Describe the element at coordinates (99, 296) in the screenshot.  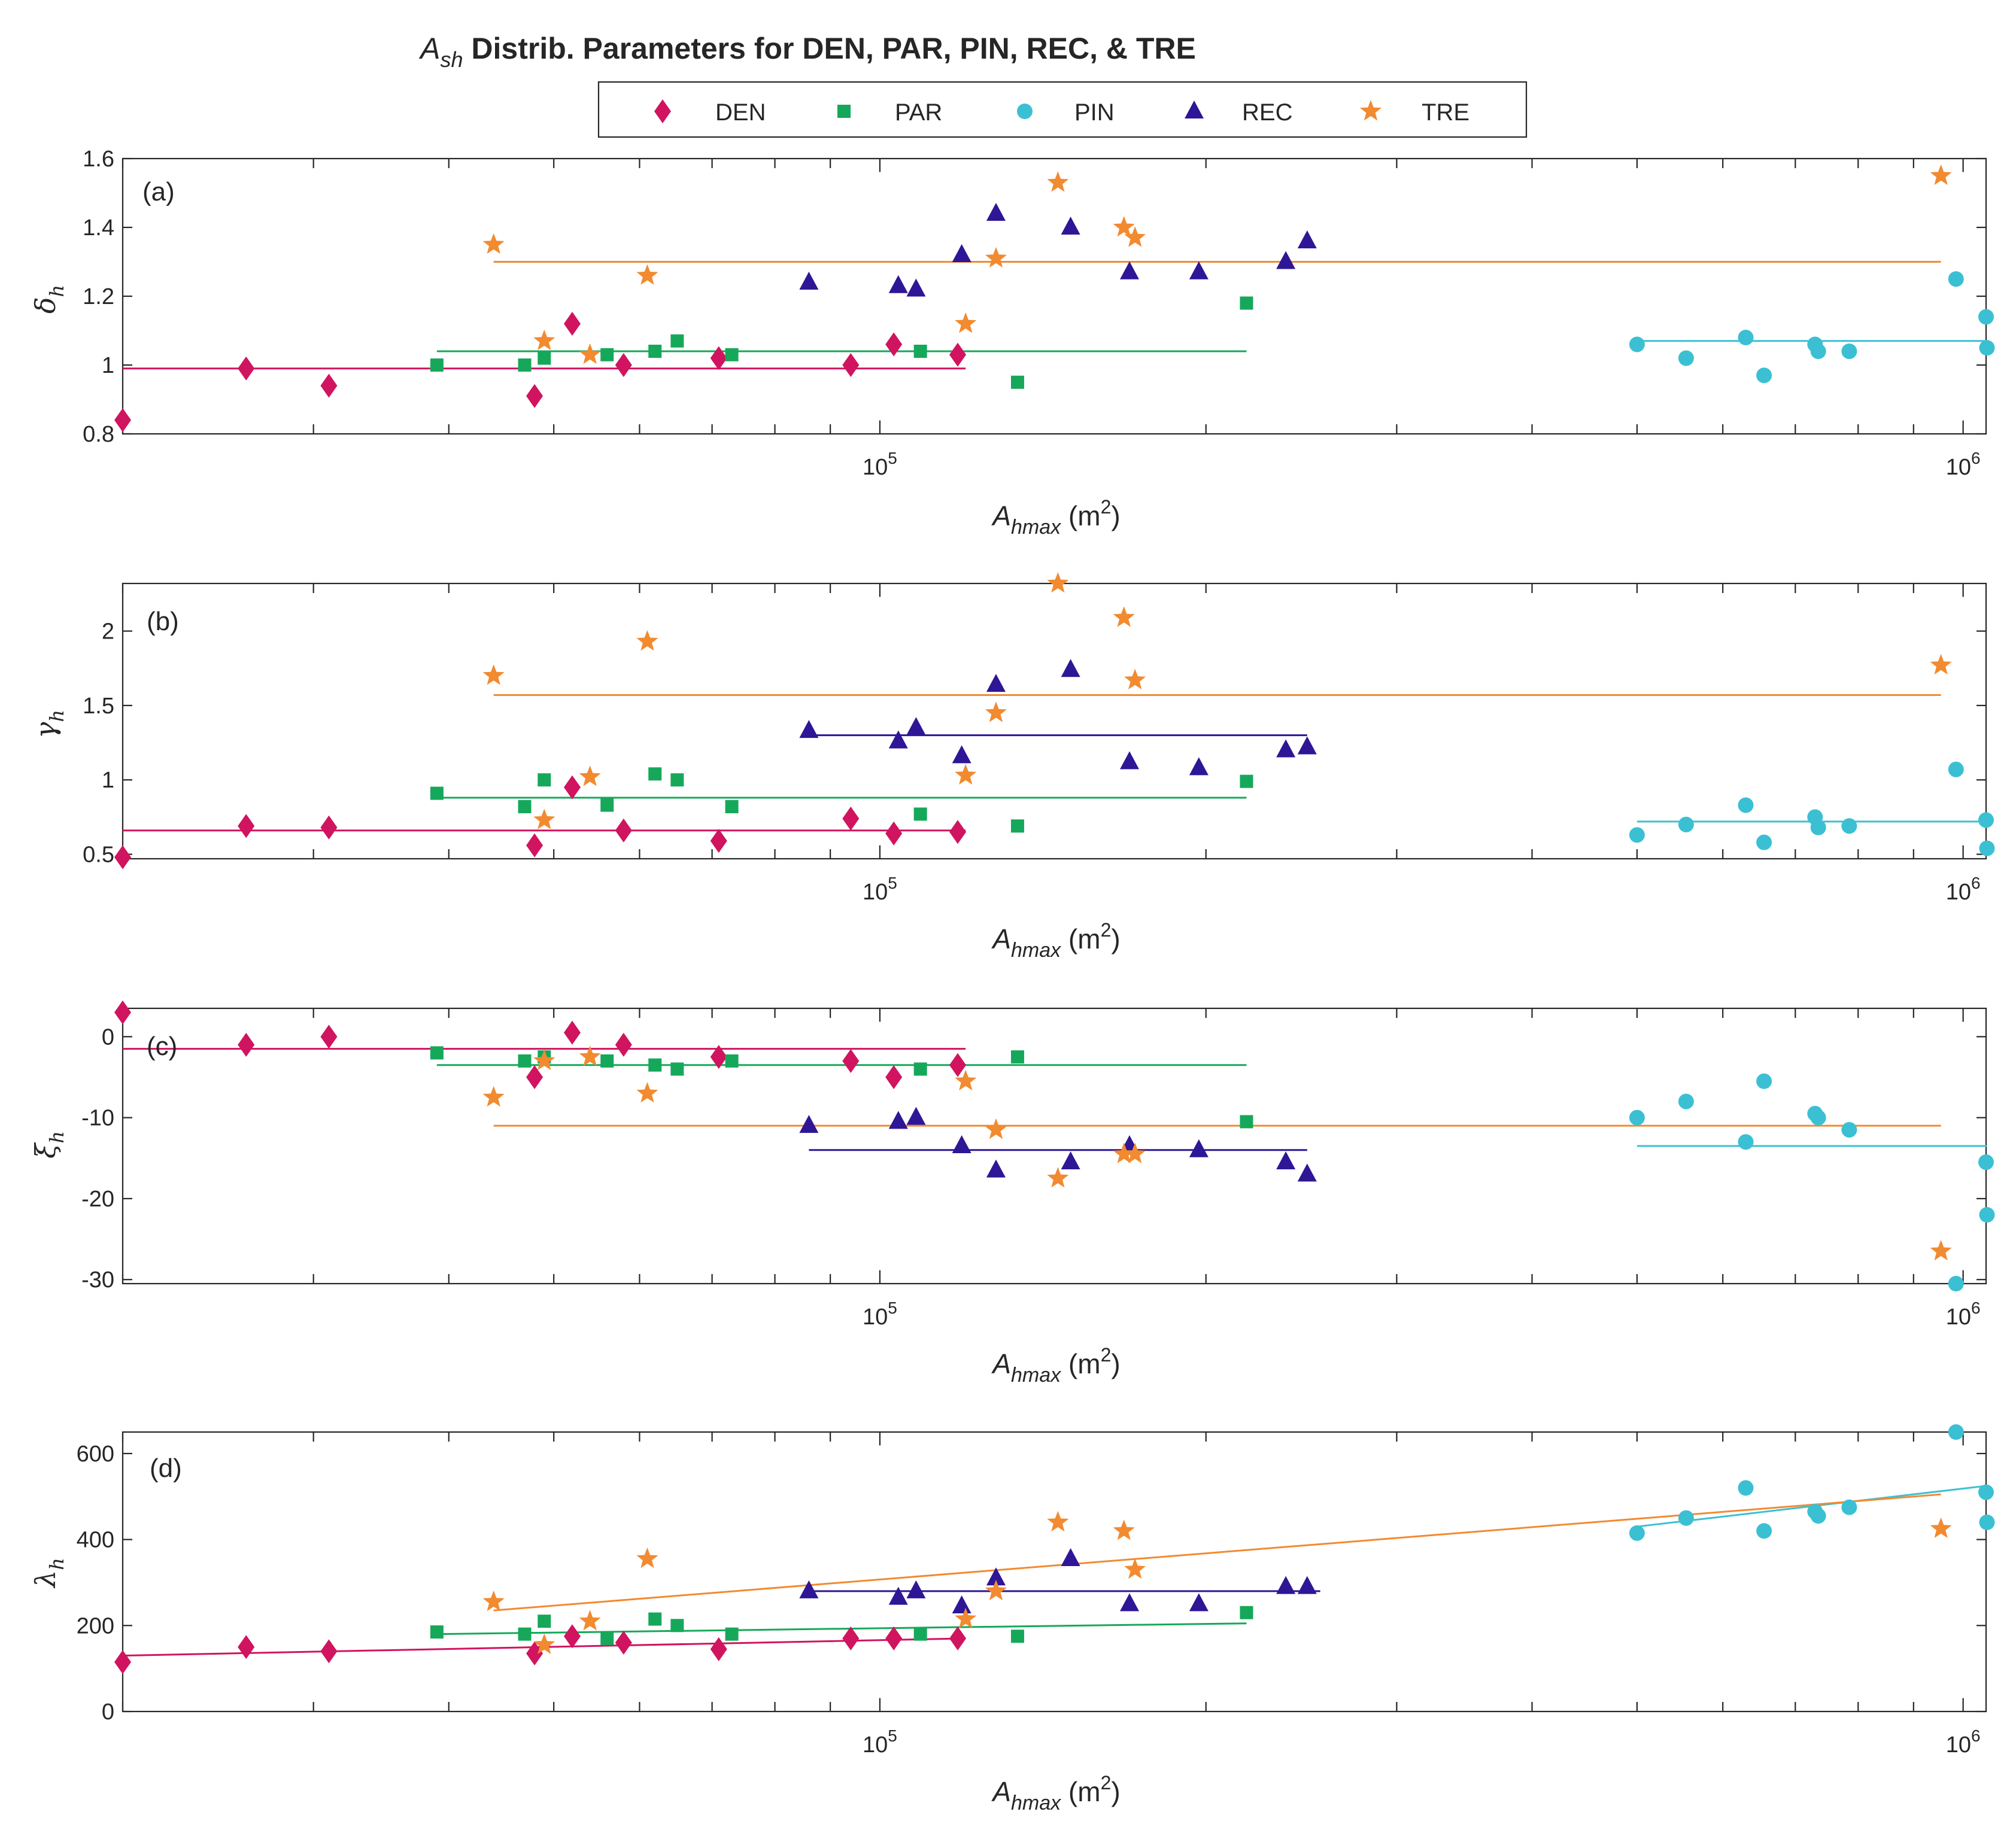
I see `panel-a-ytick-label: 1.2` at that location.